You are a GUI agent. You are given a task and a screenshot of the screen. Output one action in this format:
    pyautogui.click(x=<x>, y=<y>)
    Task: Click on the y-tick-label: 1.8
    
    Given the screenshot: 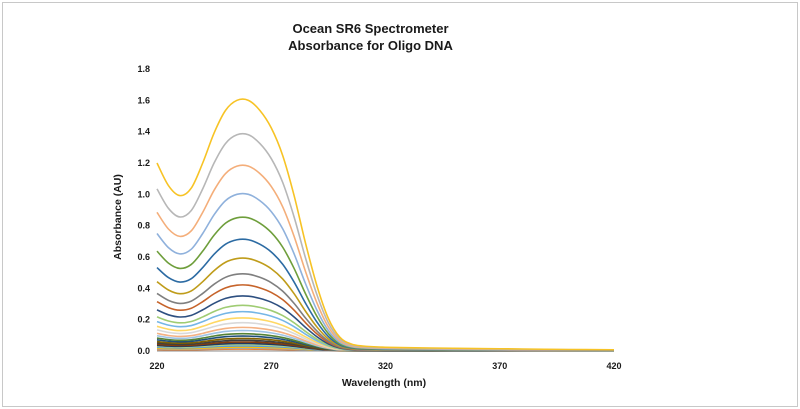 What is the action you would take?
    pyautogui.click(x=143, y=69)
    